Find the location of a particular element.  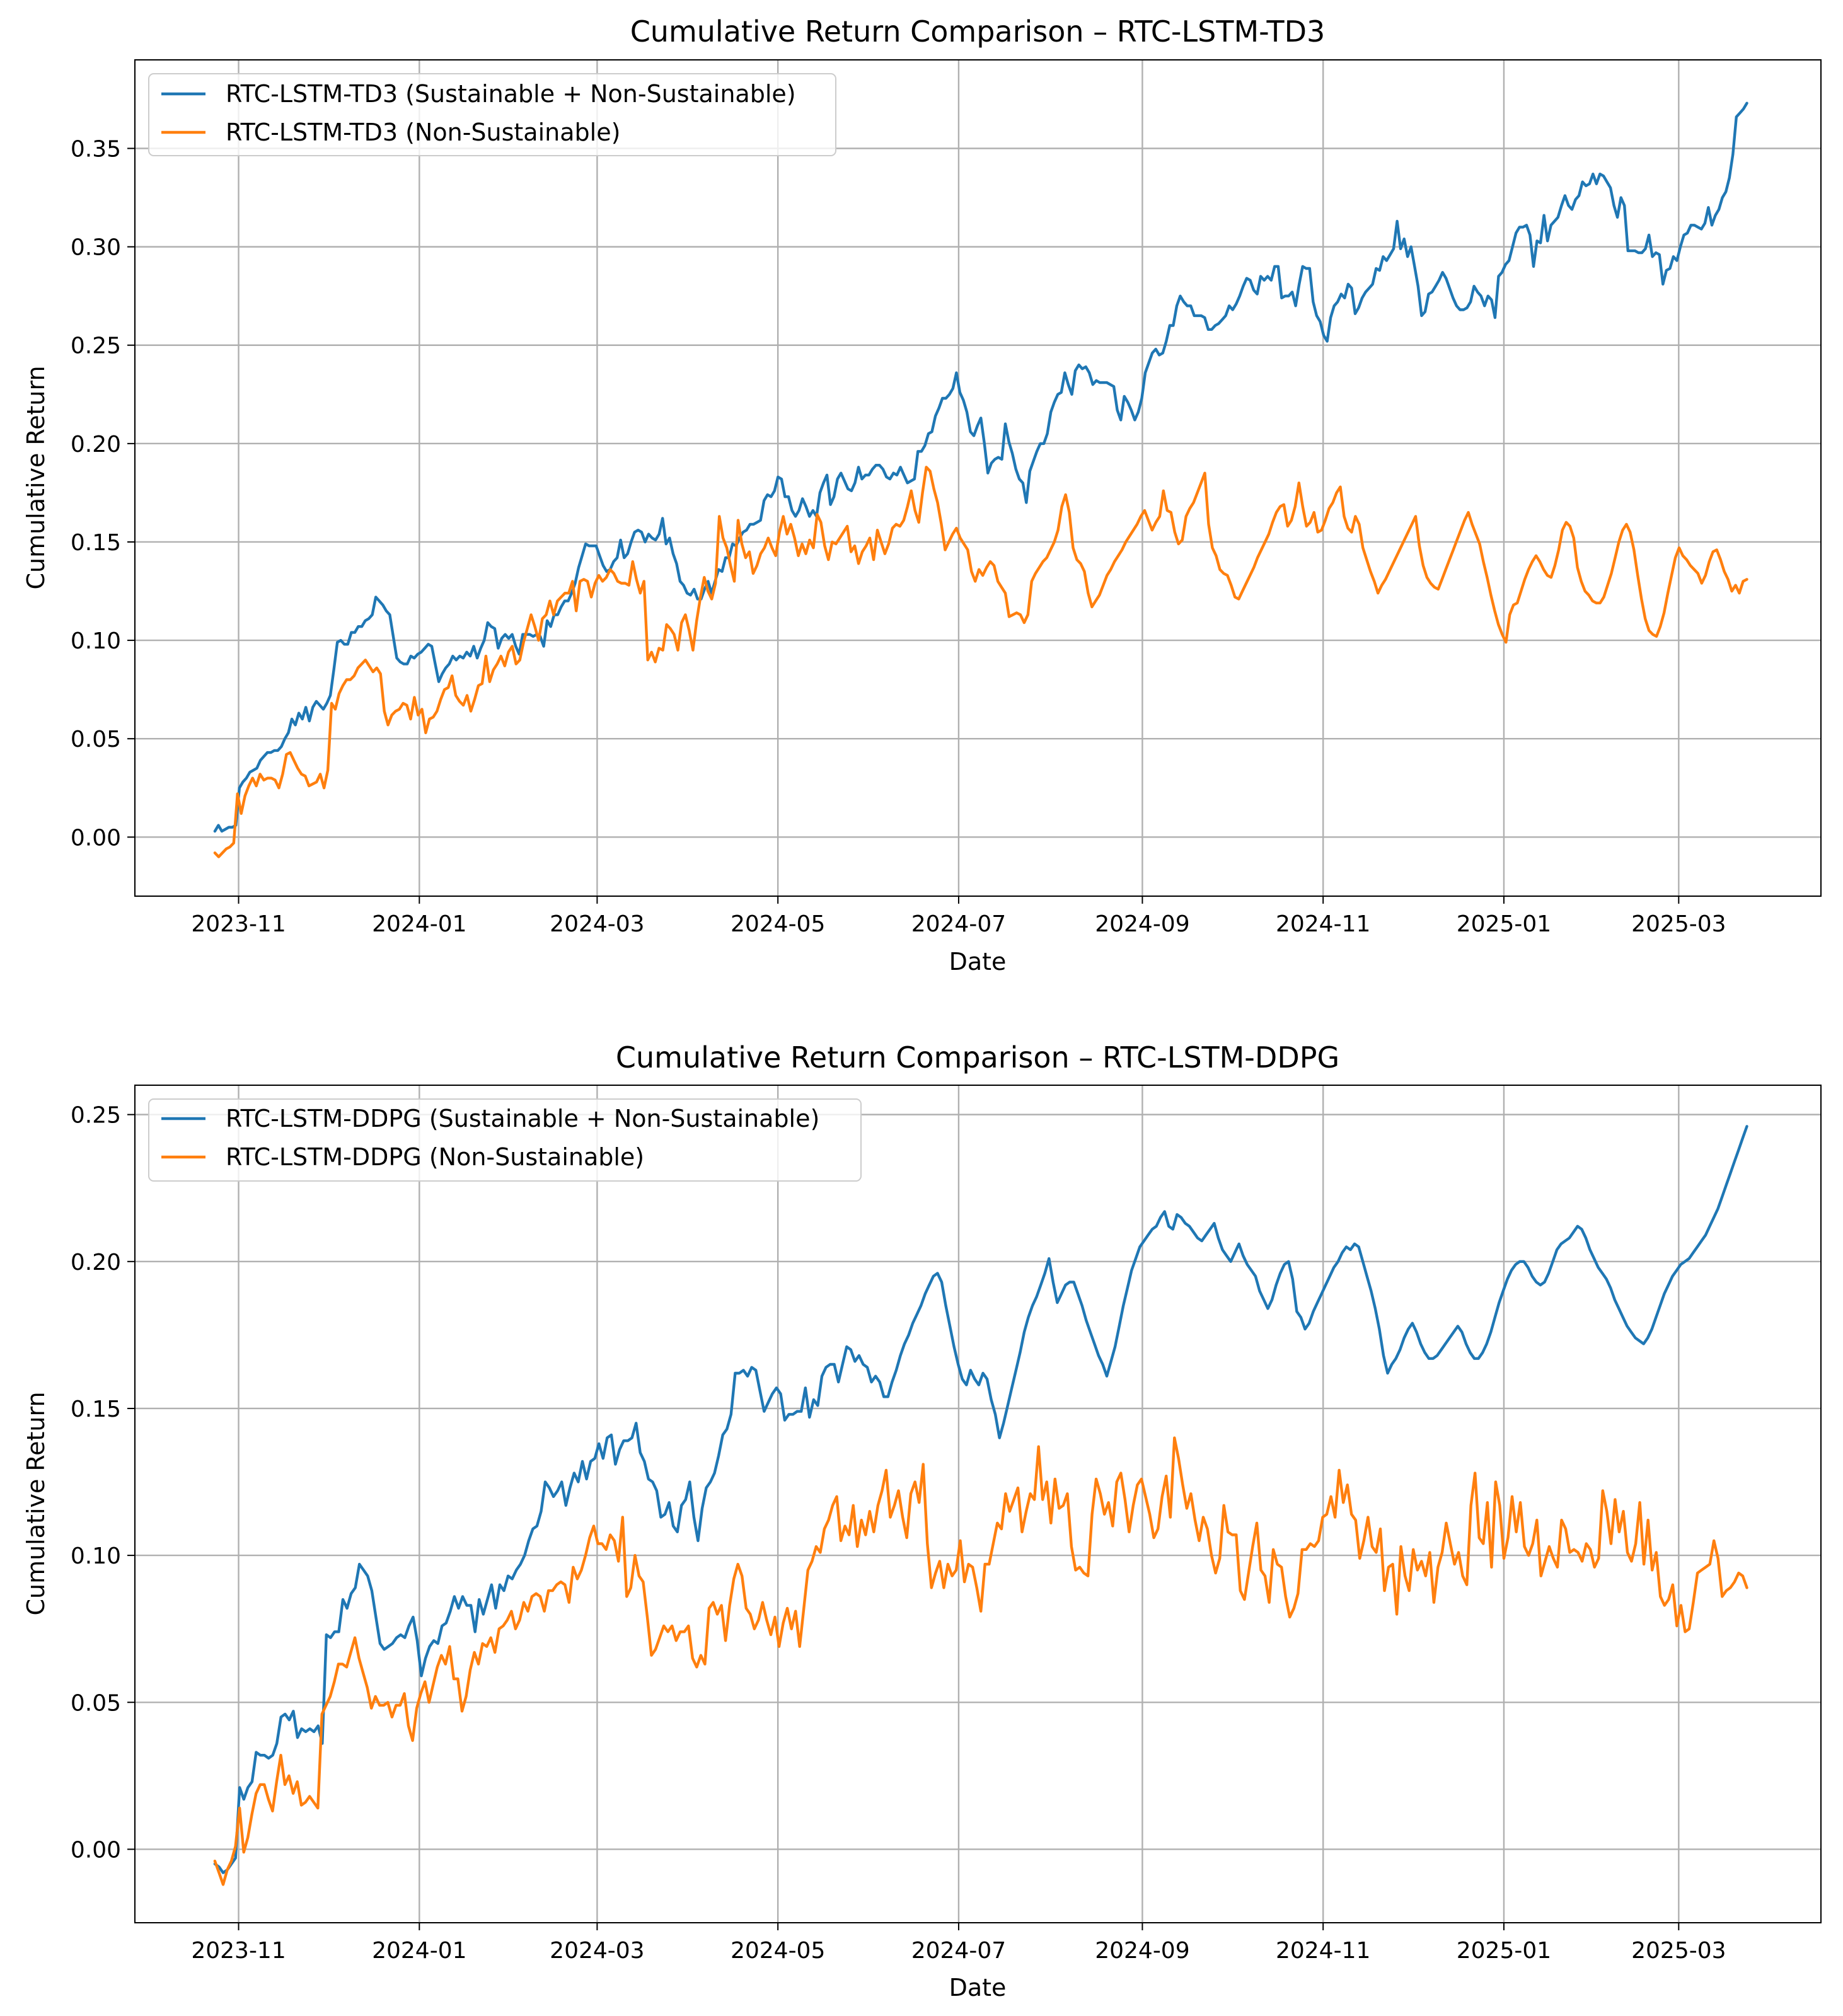

ddpg-y-axis-label: Cumulative Return is located at coordinates (36, 1503).